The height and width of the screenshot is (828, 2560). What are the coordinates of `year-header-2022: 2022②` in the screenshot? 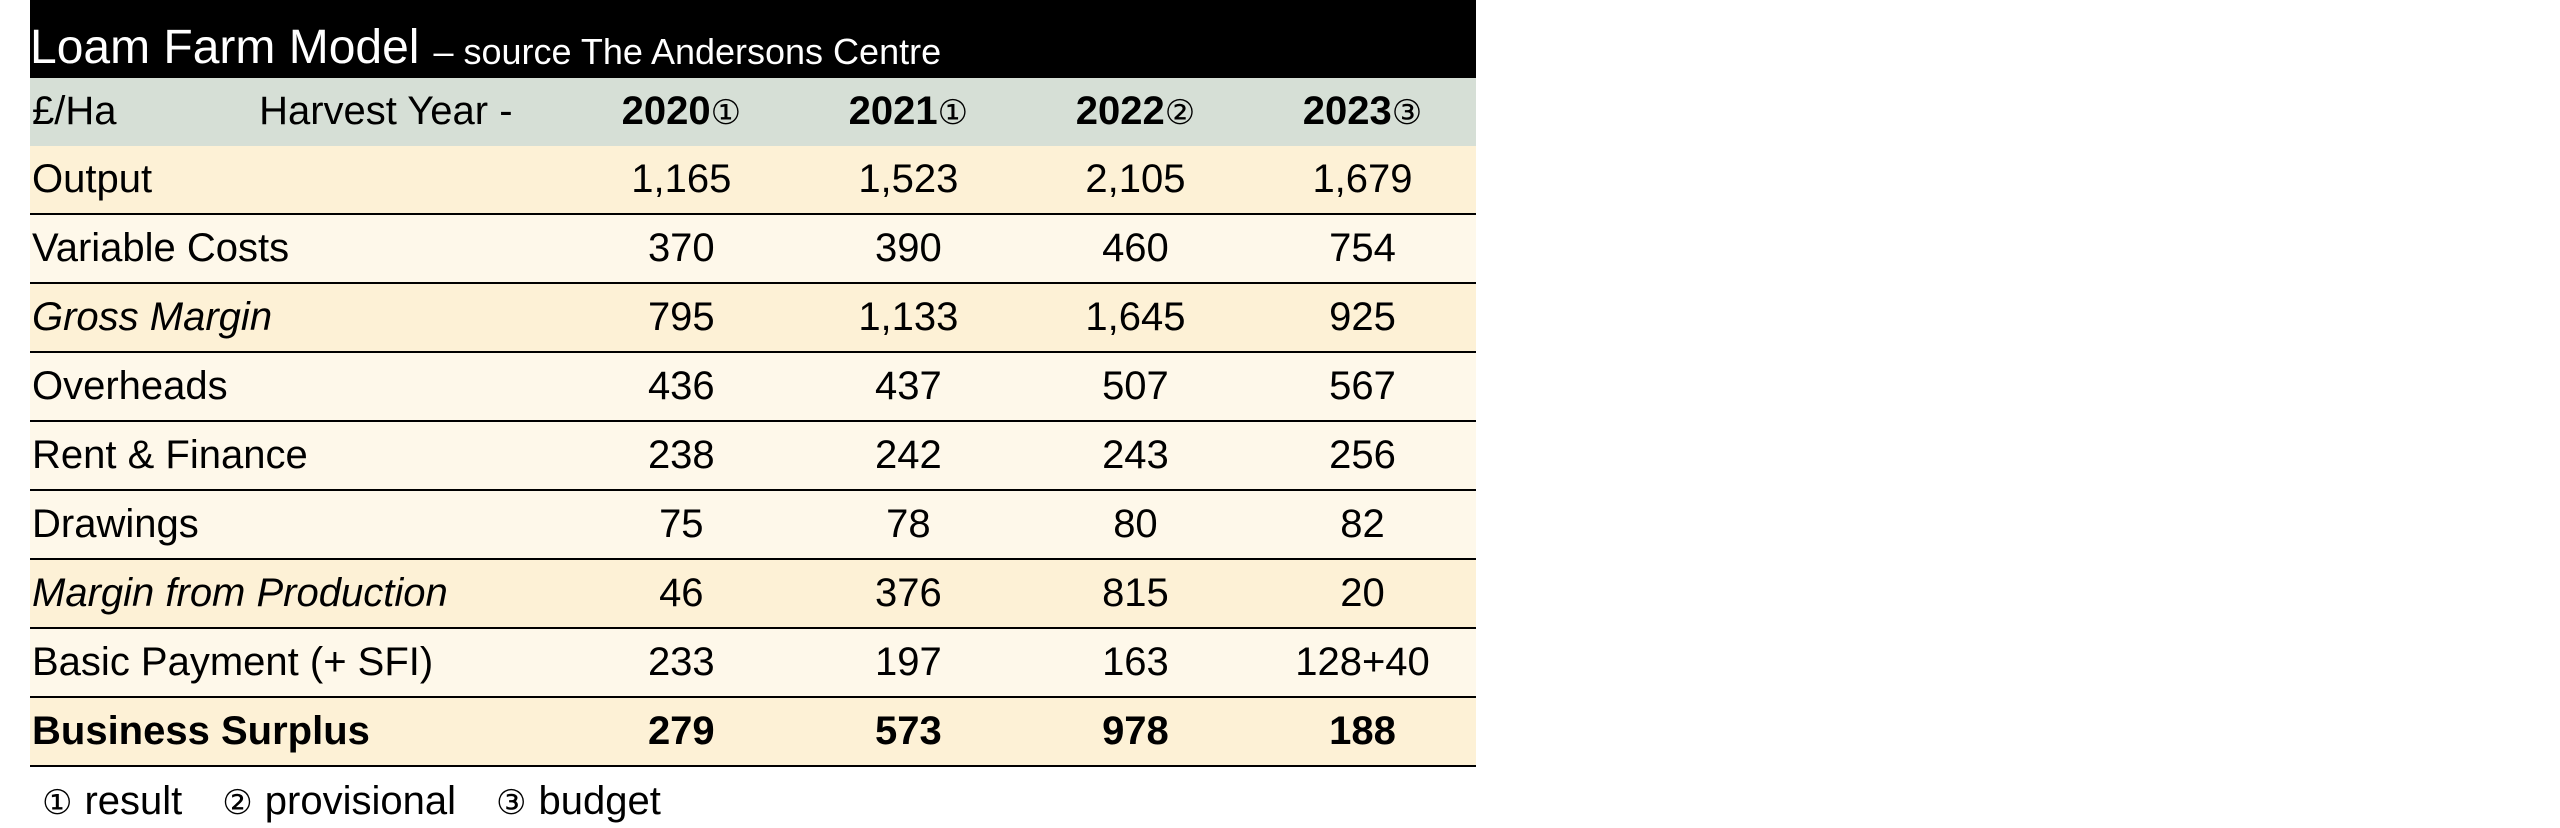 It's located at (1135, 110).